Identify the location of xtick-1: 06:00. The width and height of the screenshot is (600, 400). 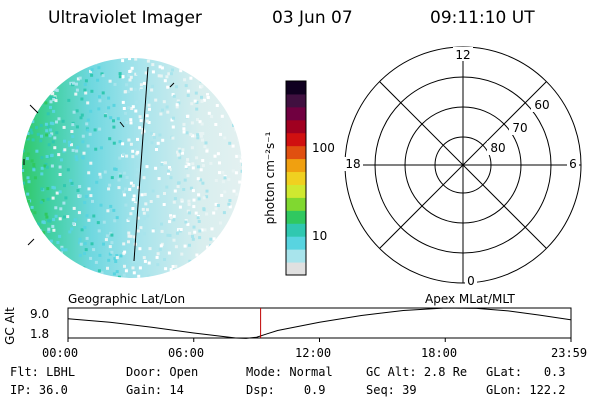
(186, 353).